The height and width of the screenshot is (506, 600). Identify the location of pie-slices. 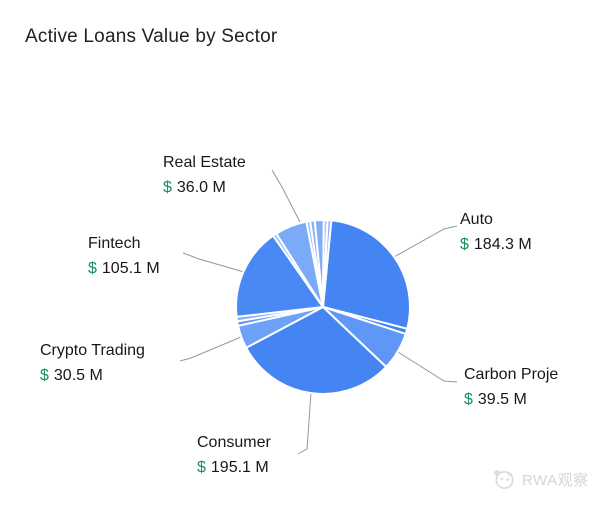
(323, 306).